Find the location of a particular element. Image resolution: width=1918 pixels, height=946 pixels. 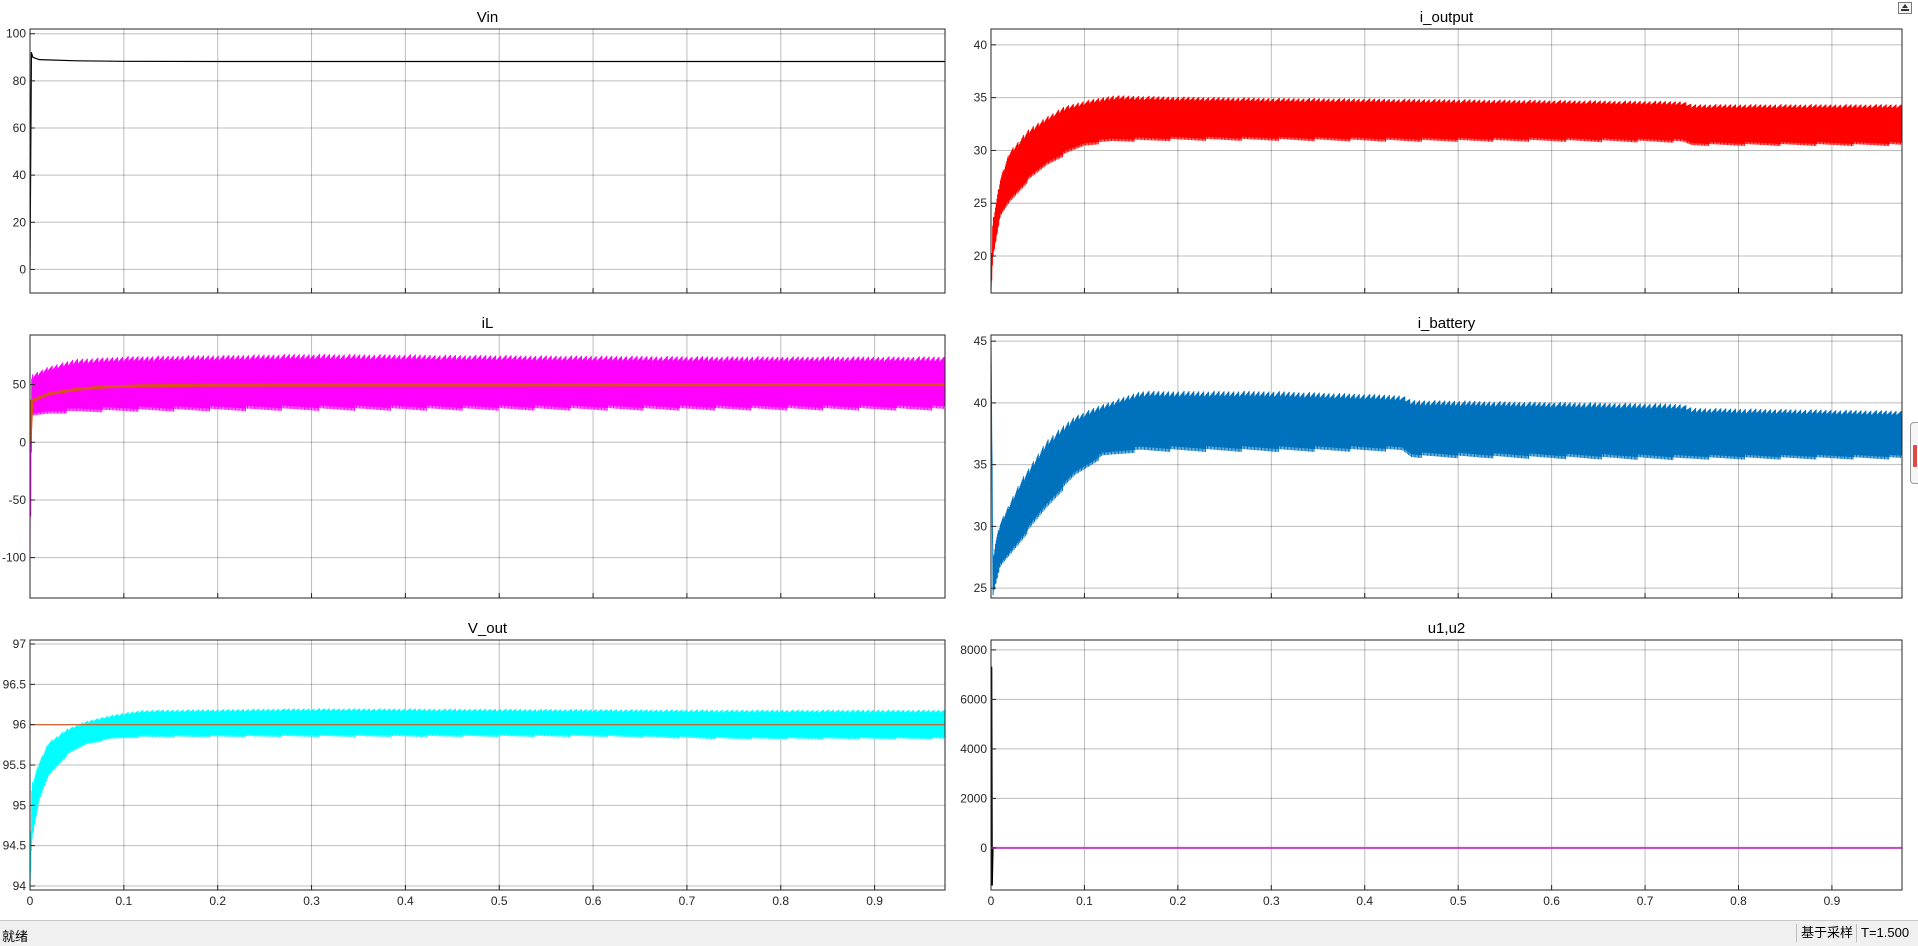

v-out-series-group is located at coordinates (487, 799).